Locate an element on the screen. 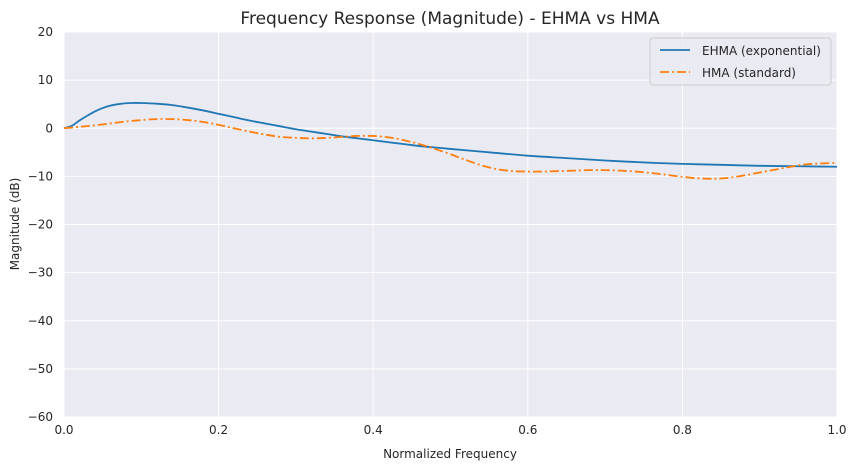  y-tick-label: −20 is located at coordinates (40, 225).